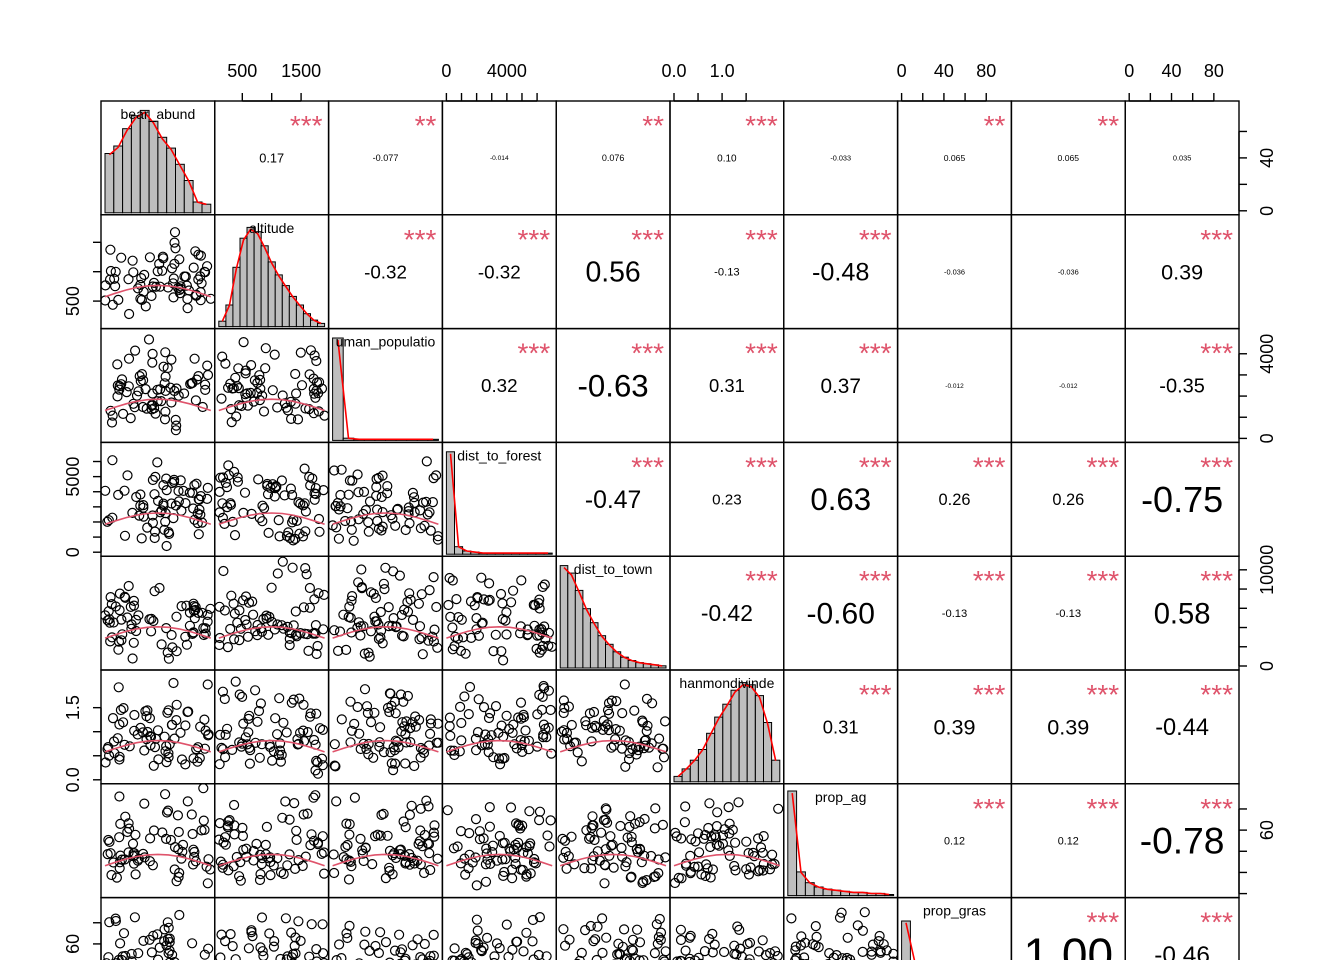  What do you see at coordinates (499, 385) in the screenshot?
I see `correlation-label: 0.32` at bounding box center [499, 385].